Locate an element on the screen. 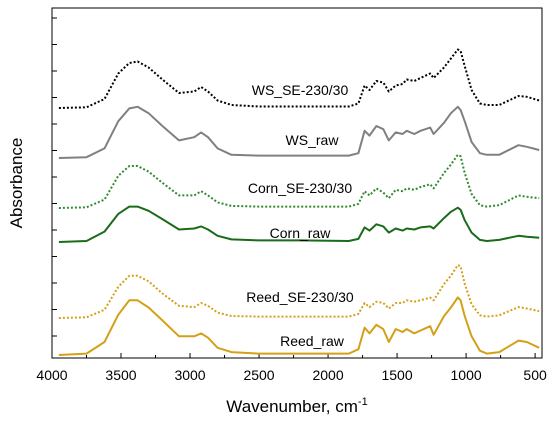 This screenshot has width=550, height=425. x-axis-title: Wavenumber, cm-1 is located at coordinates (296, 406).